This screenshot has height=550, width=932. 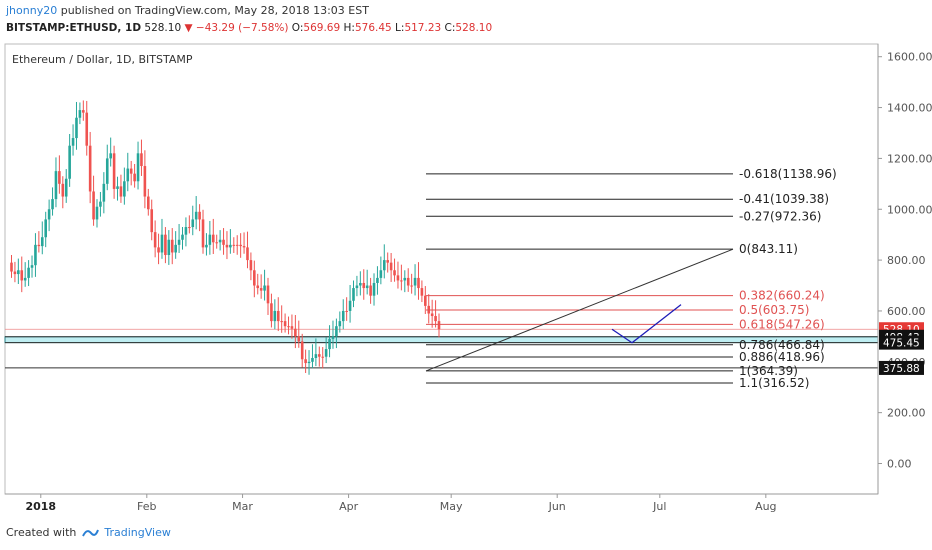 I want to click on tradingview-logo-icon, so click(x=91, y=532).